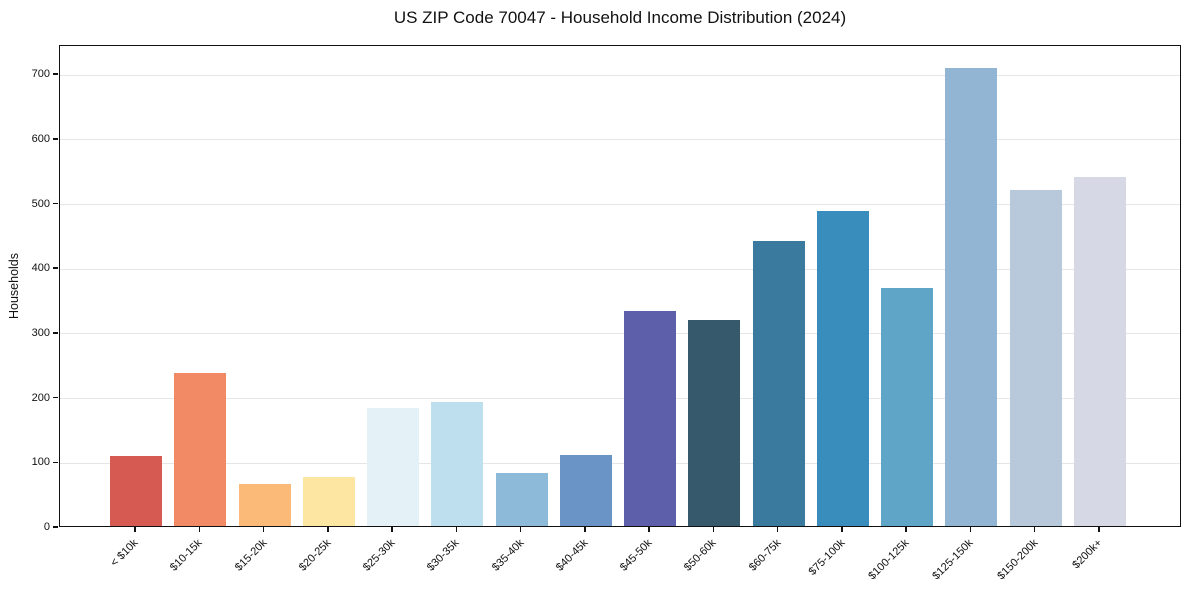 The height and width of the screenshot is (590, 1189). I want to click on y-tick-label: 300, so click(40, 332).